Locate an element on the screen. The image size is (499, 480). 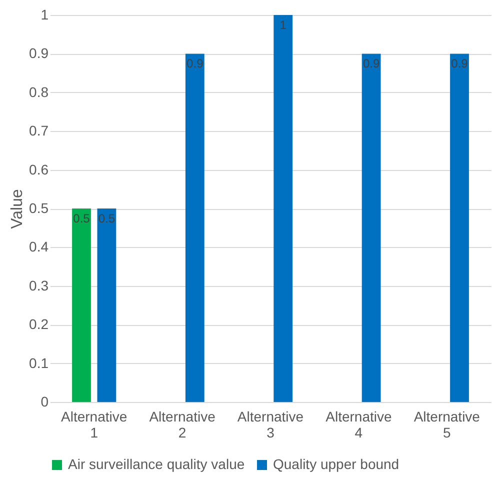
y-tick-label: 0.9 is located at coordinates (39, 53).